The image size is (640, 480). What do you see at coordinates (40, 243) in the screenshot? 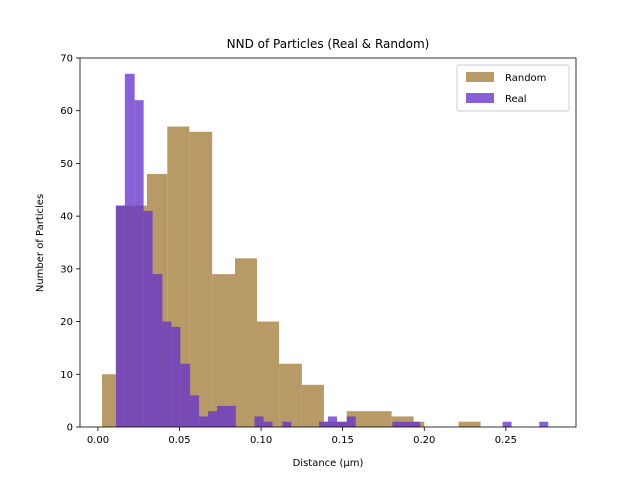
I see `y-axis-label: Number of Particles` at bounding box center [40, 243].